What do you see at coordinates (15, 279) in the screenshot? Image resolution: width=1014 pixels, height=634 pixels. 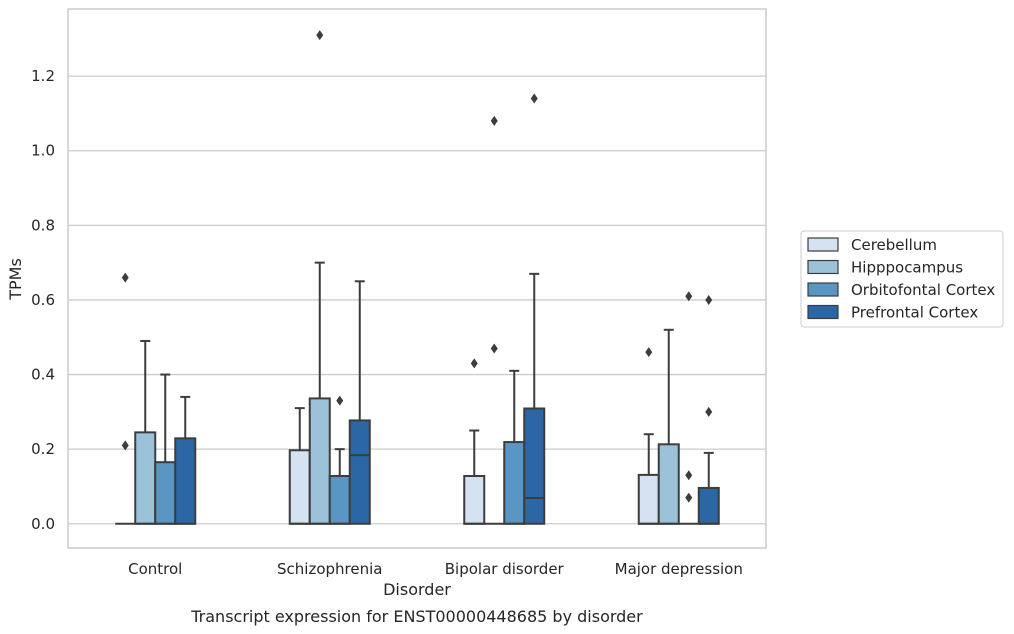 I see `y-axis-title: TPMs` at bounding box center [15, 279].